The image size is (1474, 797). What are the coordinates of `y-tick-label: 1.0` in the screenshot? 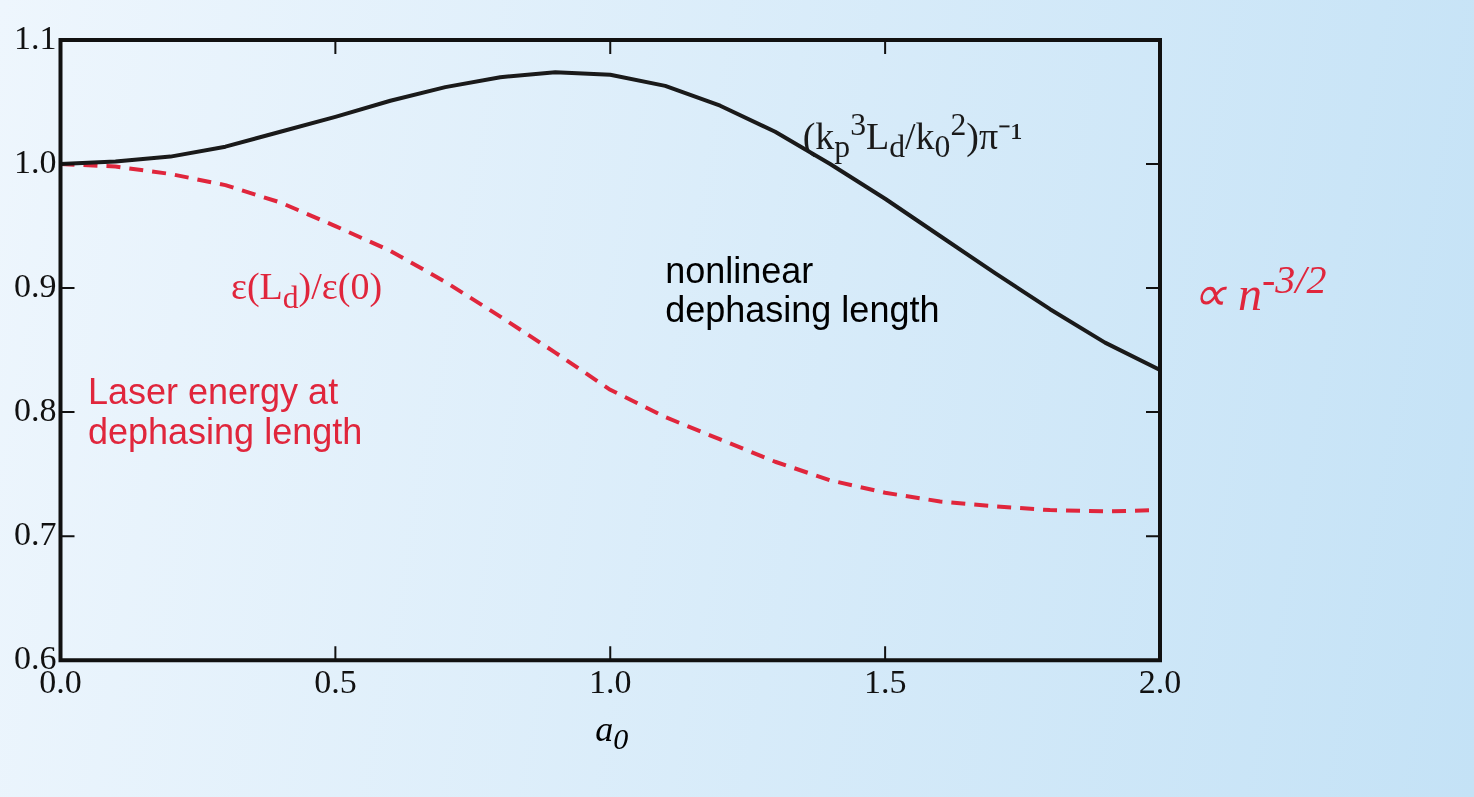 It's located at (35, 161).